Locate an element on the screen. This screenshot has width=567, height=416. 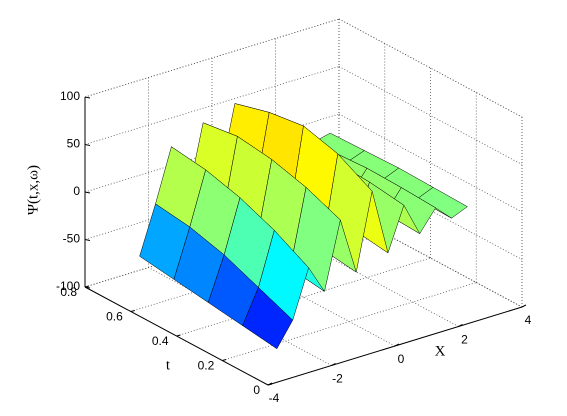
x-axis-label: X is located at coordinates (440, 351).